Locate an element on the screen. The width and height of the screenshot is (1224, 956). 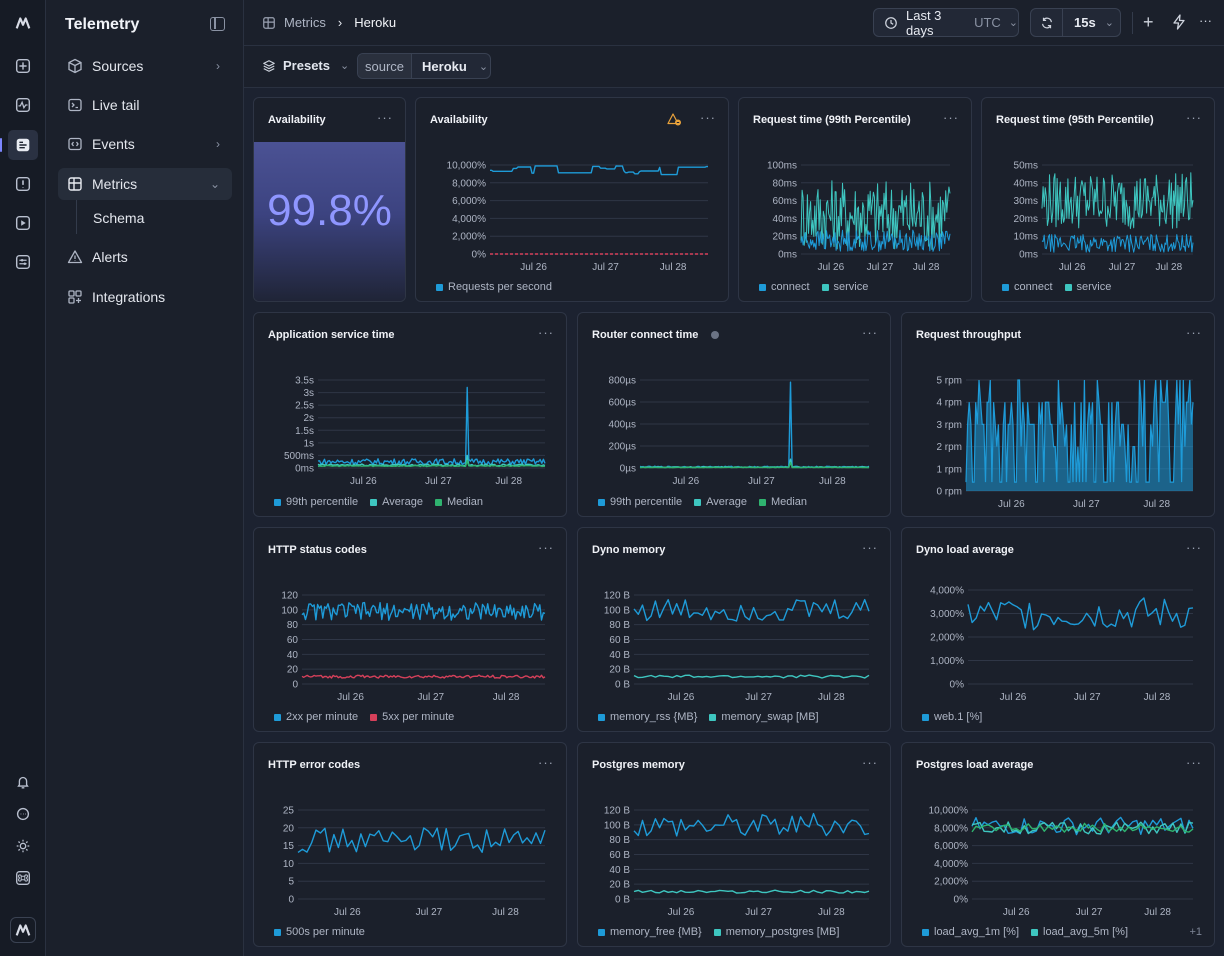
sidebar-item-alerts: Alerts is located at coordinates (145, 257).